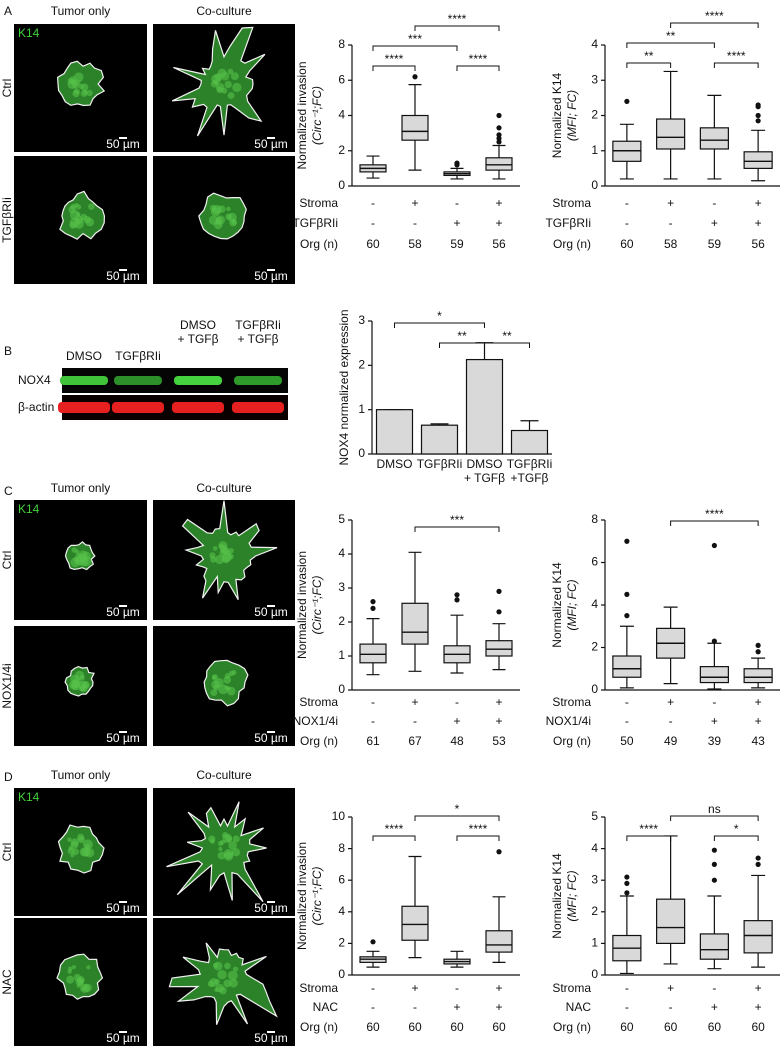  Describe the element at coordinates (29, 797) in the screenshot. I see `stain-label: K14` at that location.